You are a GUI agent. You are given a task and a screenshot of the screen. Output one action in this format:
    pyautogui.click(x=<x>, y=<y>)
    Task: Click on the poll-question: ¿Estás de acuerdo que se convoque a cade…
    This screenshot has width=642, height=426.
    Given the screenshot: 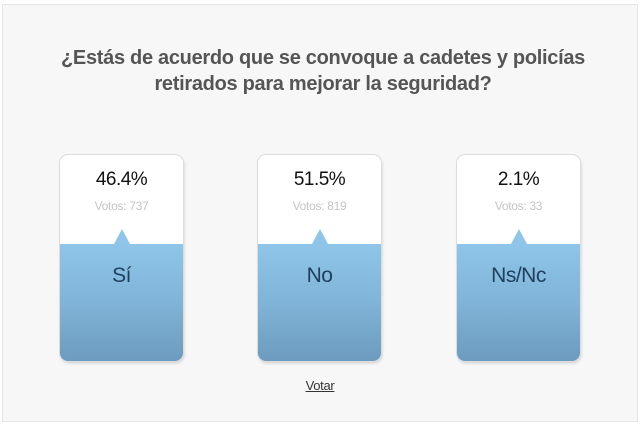 What is the action you would take?
    pyautogui.click(x=322, y=71)
    